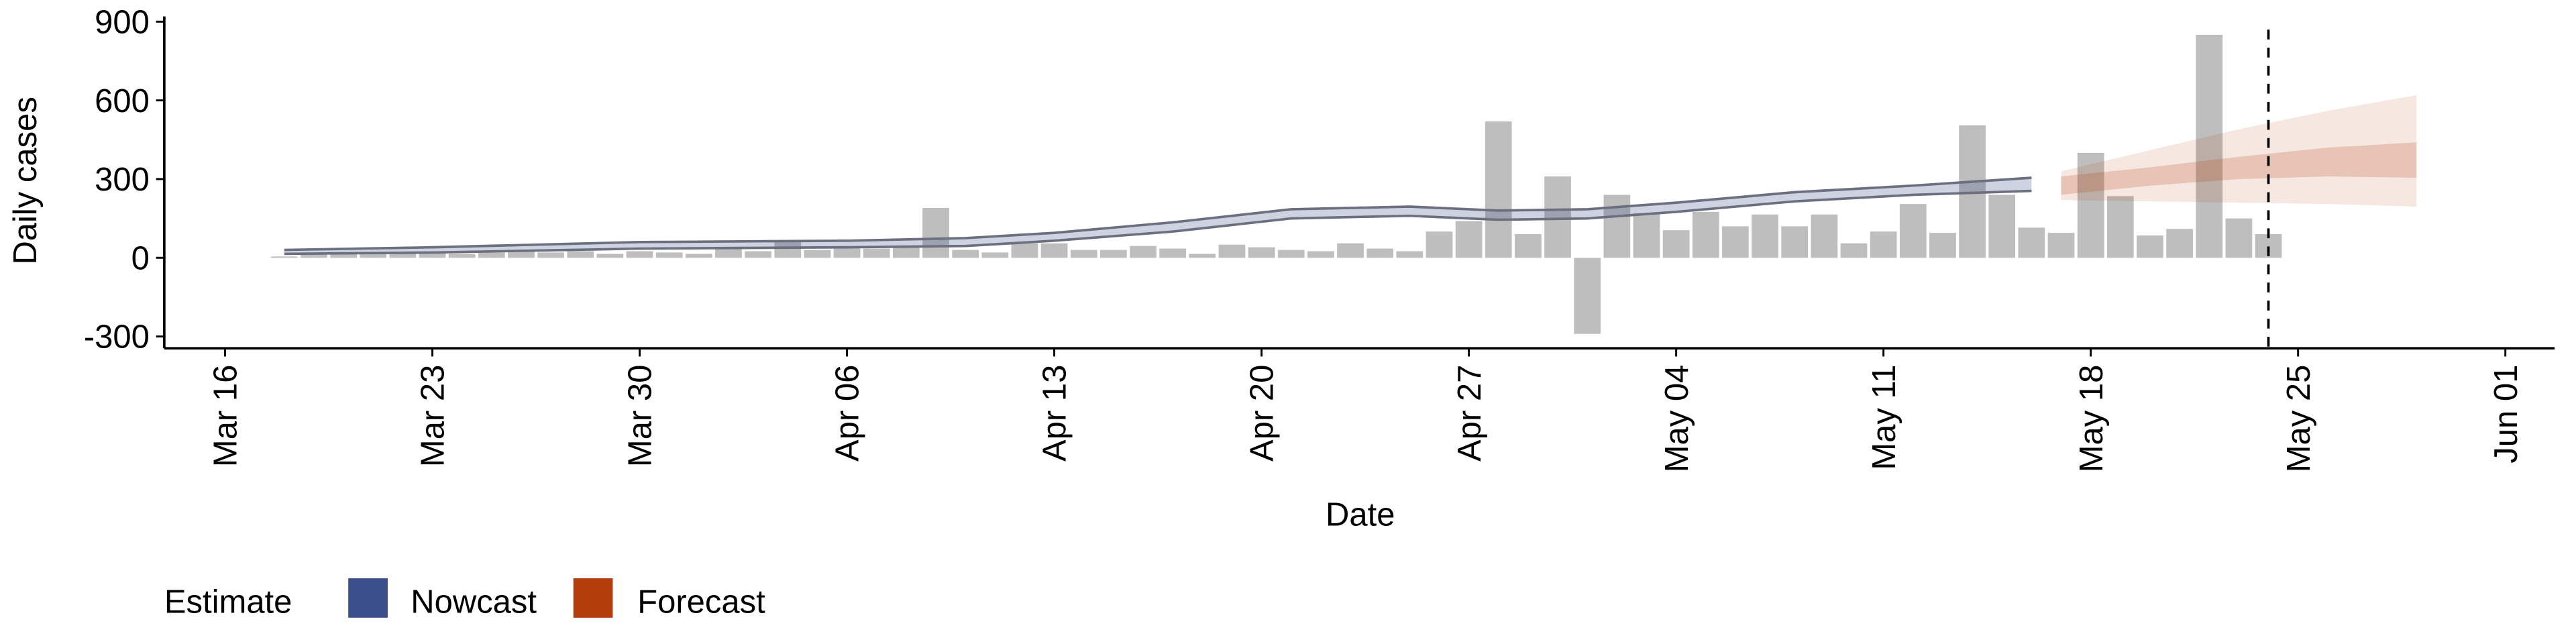 Image resolution: width=2576 pixels, height=644 pixels. Describe the element at coordinates (1884, 417) in the screenshot. I see `x-tick-label: May 11` at that location.